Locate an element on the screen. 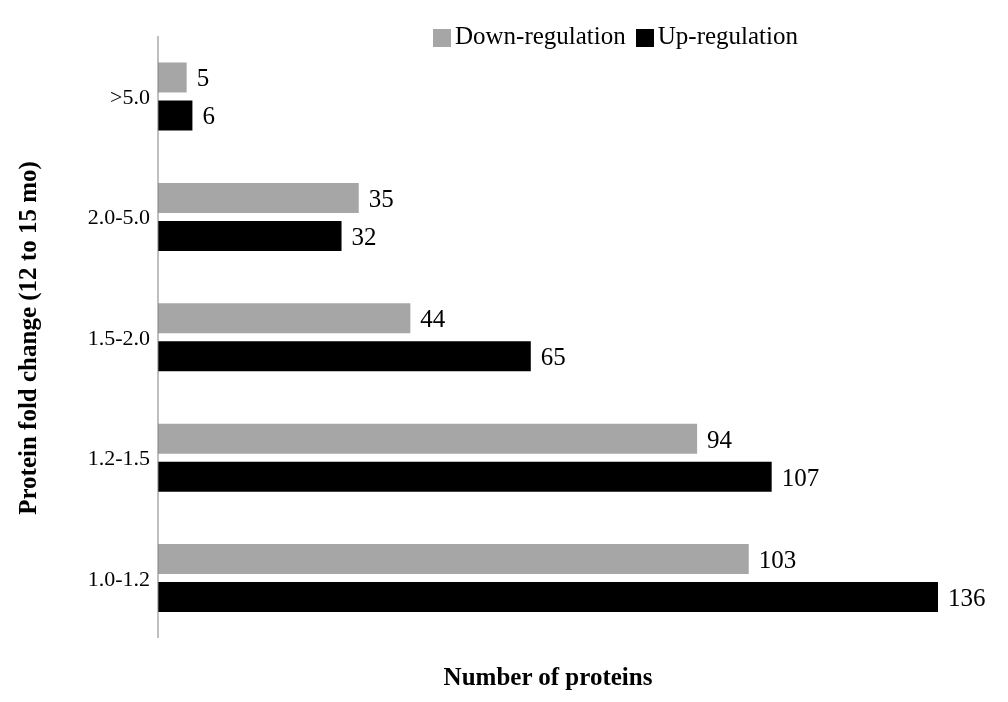 The image size is (1008, 702). y-axis-title: Protein fold change (12 to 15 mo) is located at coordinates (28, 338).